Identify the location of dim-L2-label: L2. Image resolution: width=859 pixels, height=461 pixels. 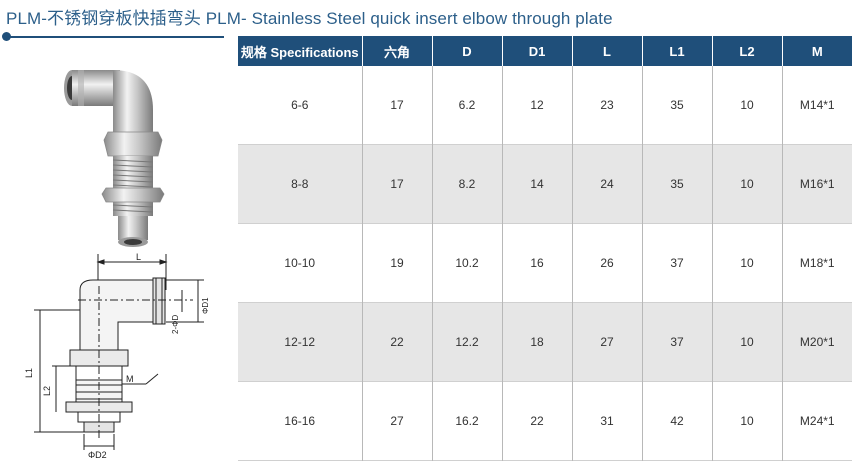
(47, 391).